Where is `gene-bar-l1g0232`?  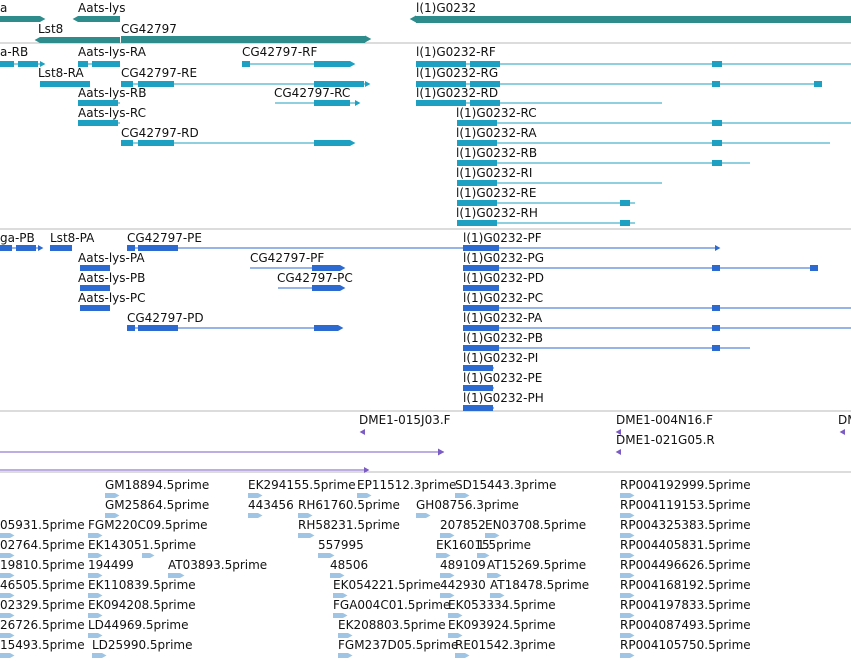
gene-bar-l1g0232 is located at coordinates (633, 19).